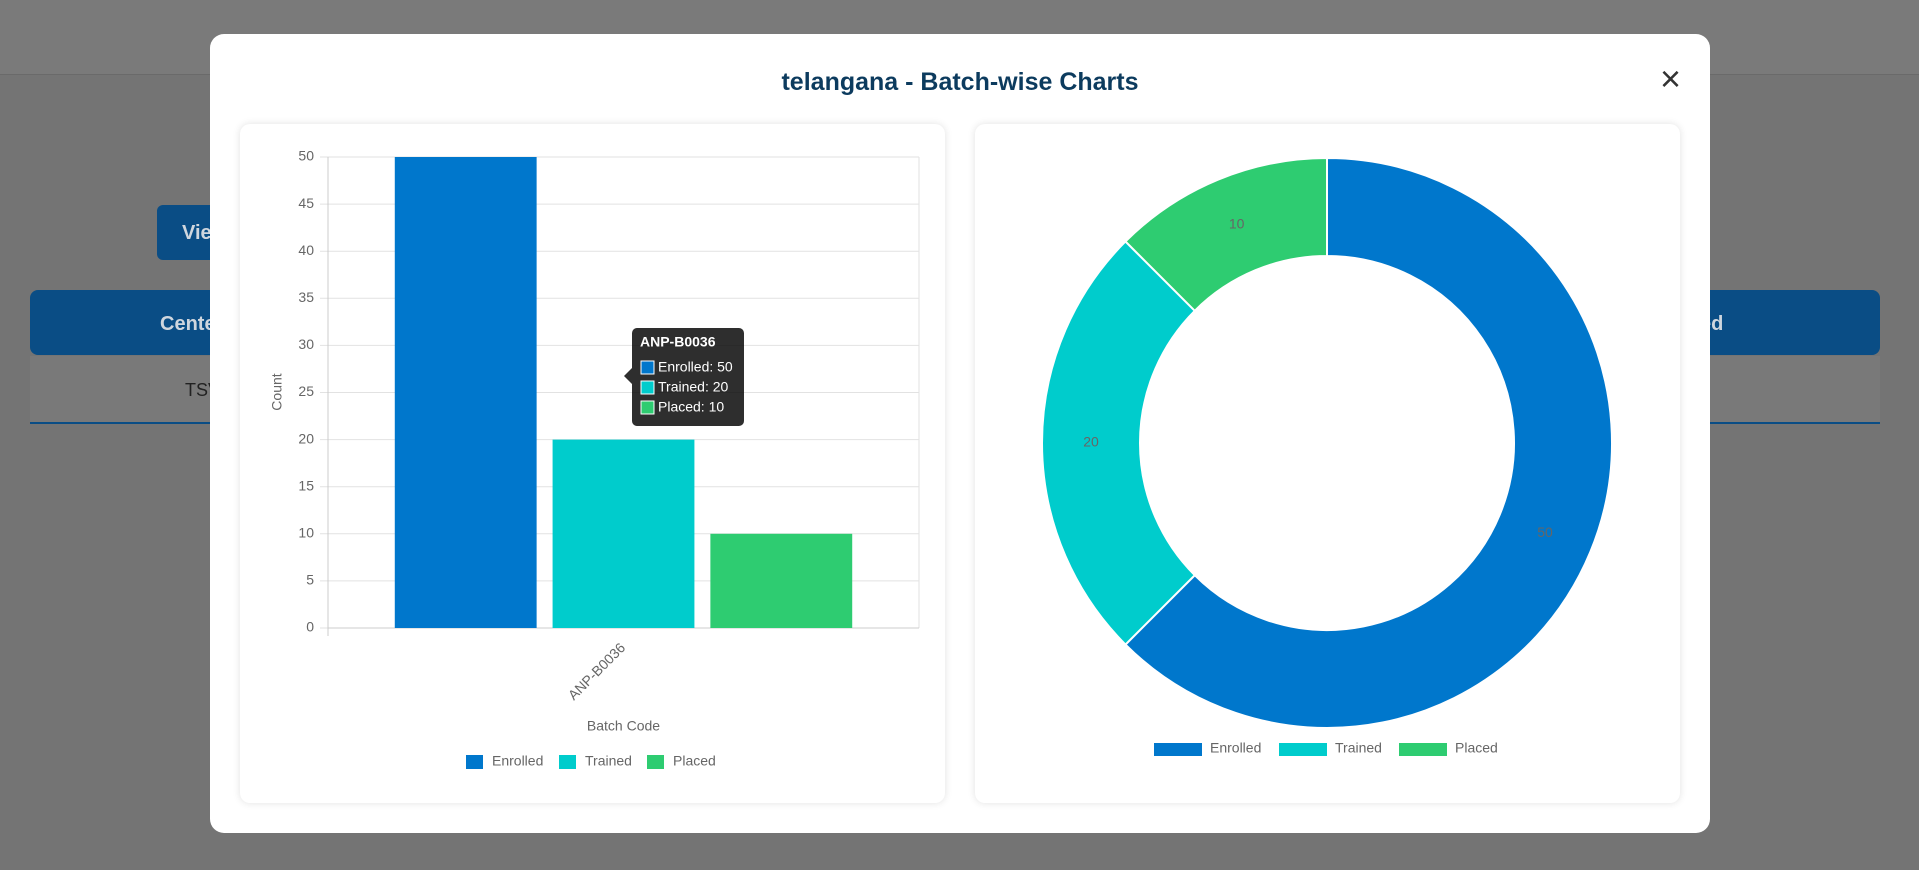  What do you see at coordinates (310, 627) in the screenshot?
I see `y-tick-label: 0` at bounding box center [310, 627].